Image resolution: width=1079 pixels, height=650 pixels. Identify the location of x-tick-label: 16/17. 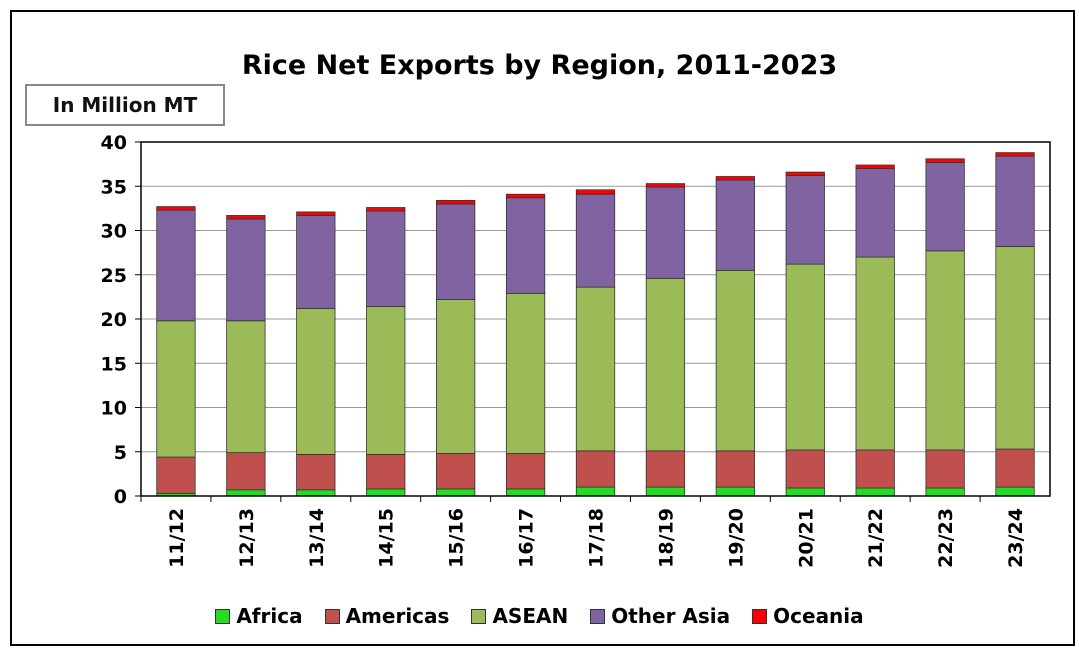
(527, 538).